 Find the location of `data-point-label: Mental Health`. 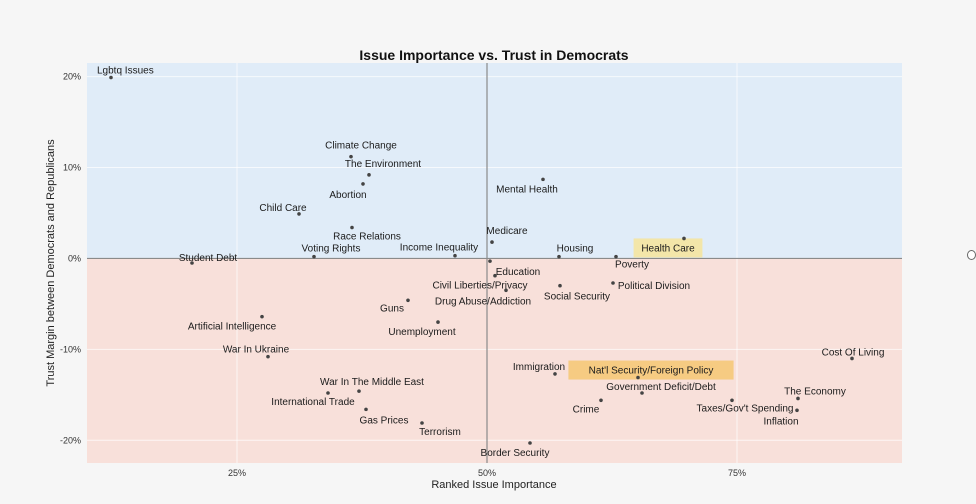

data-point-label: Mental Health is located at coordinates (527, 189).